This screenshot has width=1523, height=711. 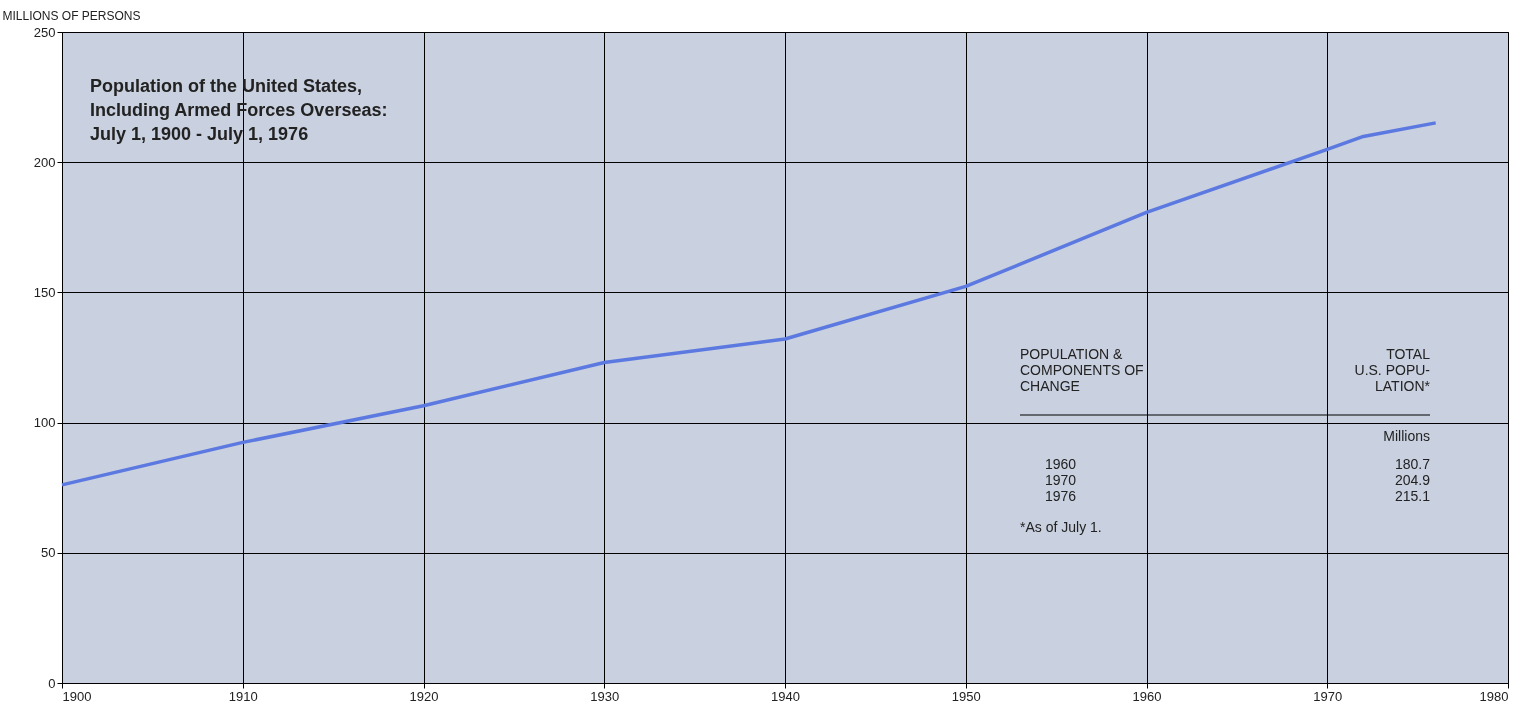 I want to click on y-tick-label: 50, so click(x=48, y=553).